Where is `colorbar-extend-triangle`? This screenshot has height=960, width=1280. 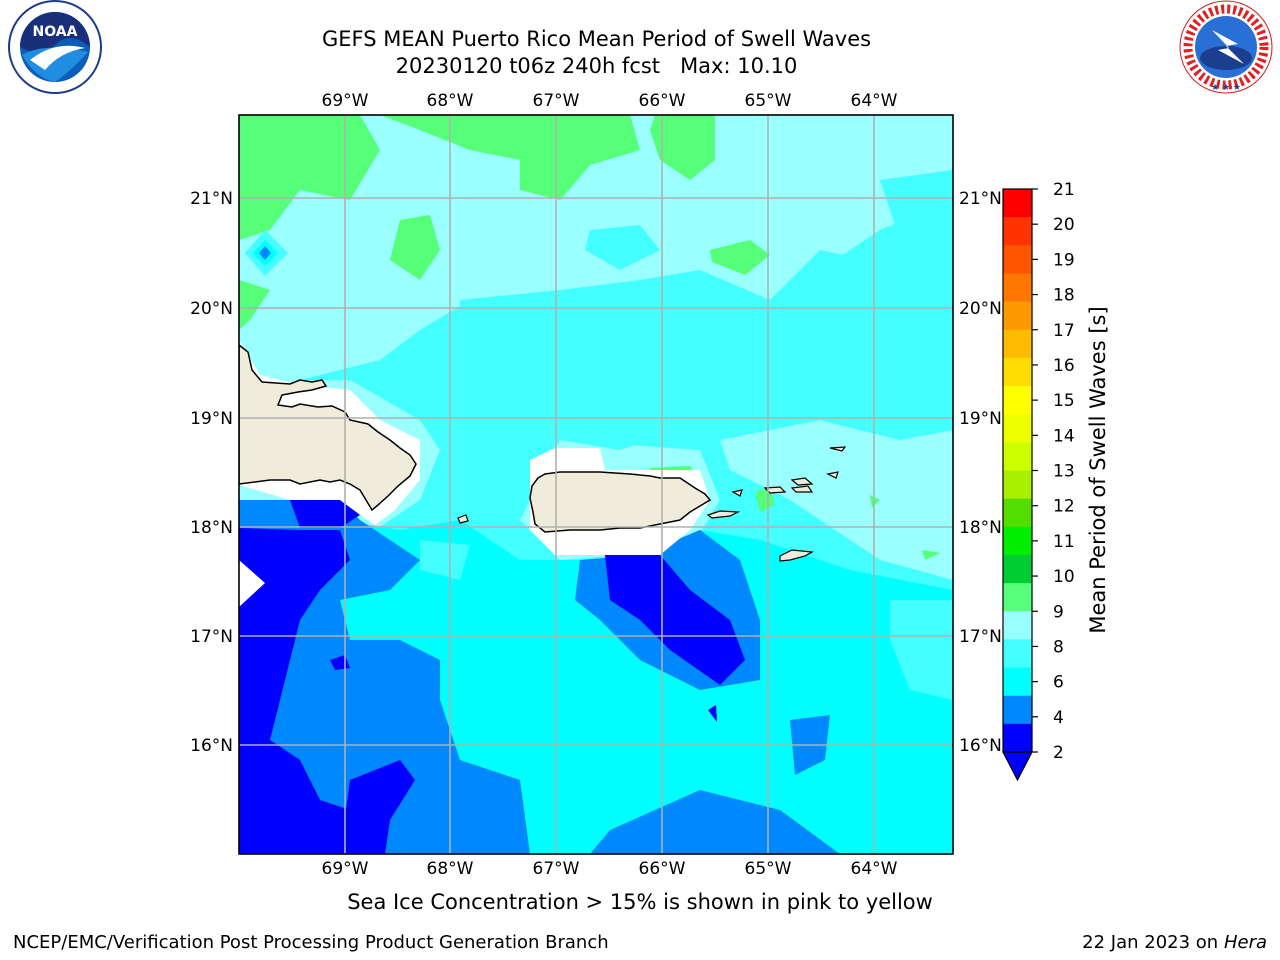
colorbar-extend-triangle is located at coordinates (1017, 766).